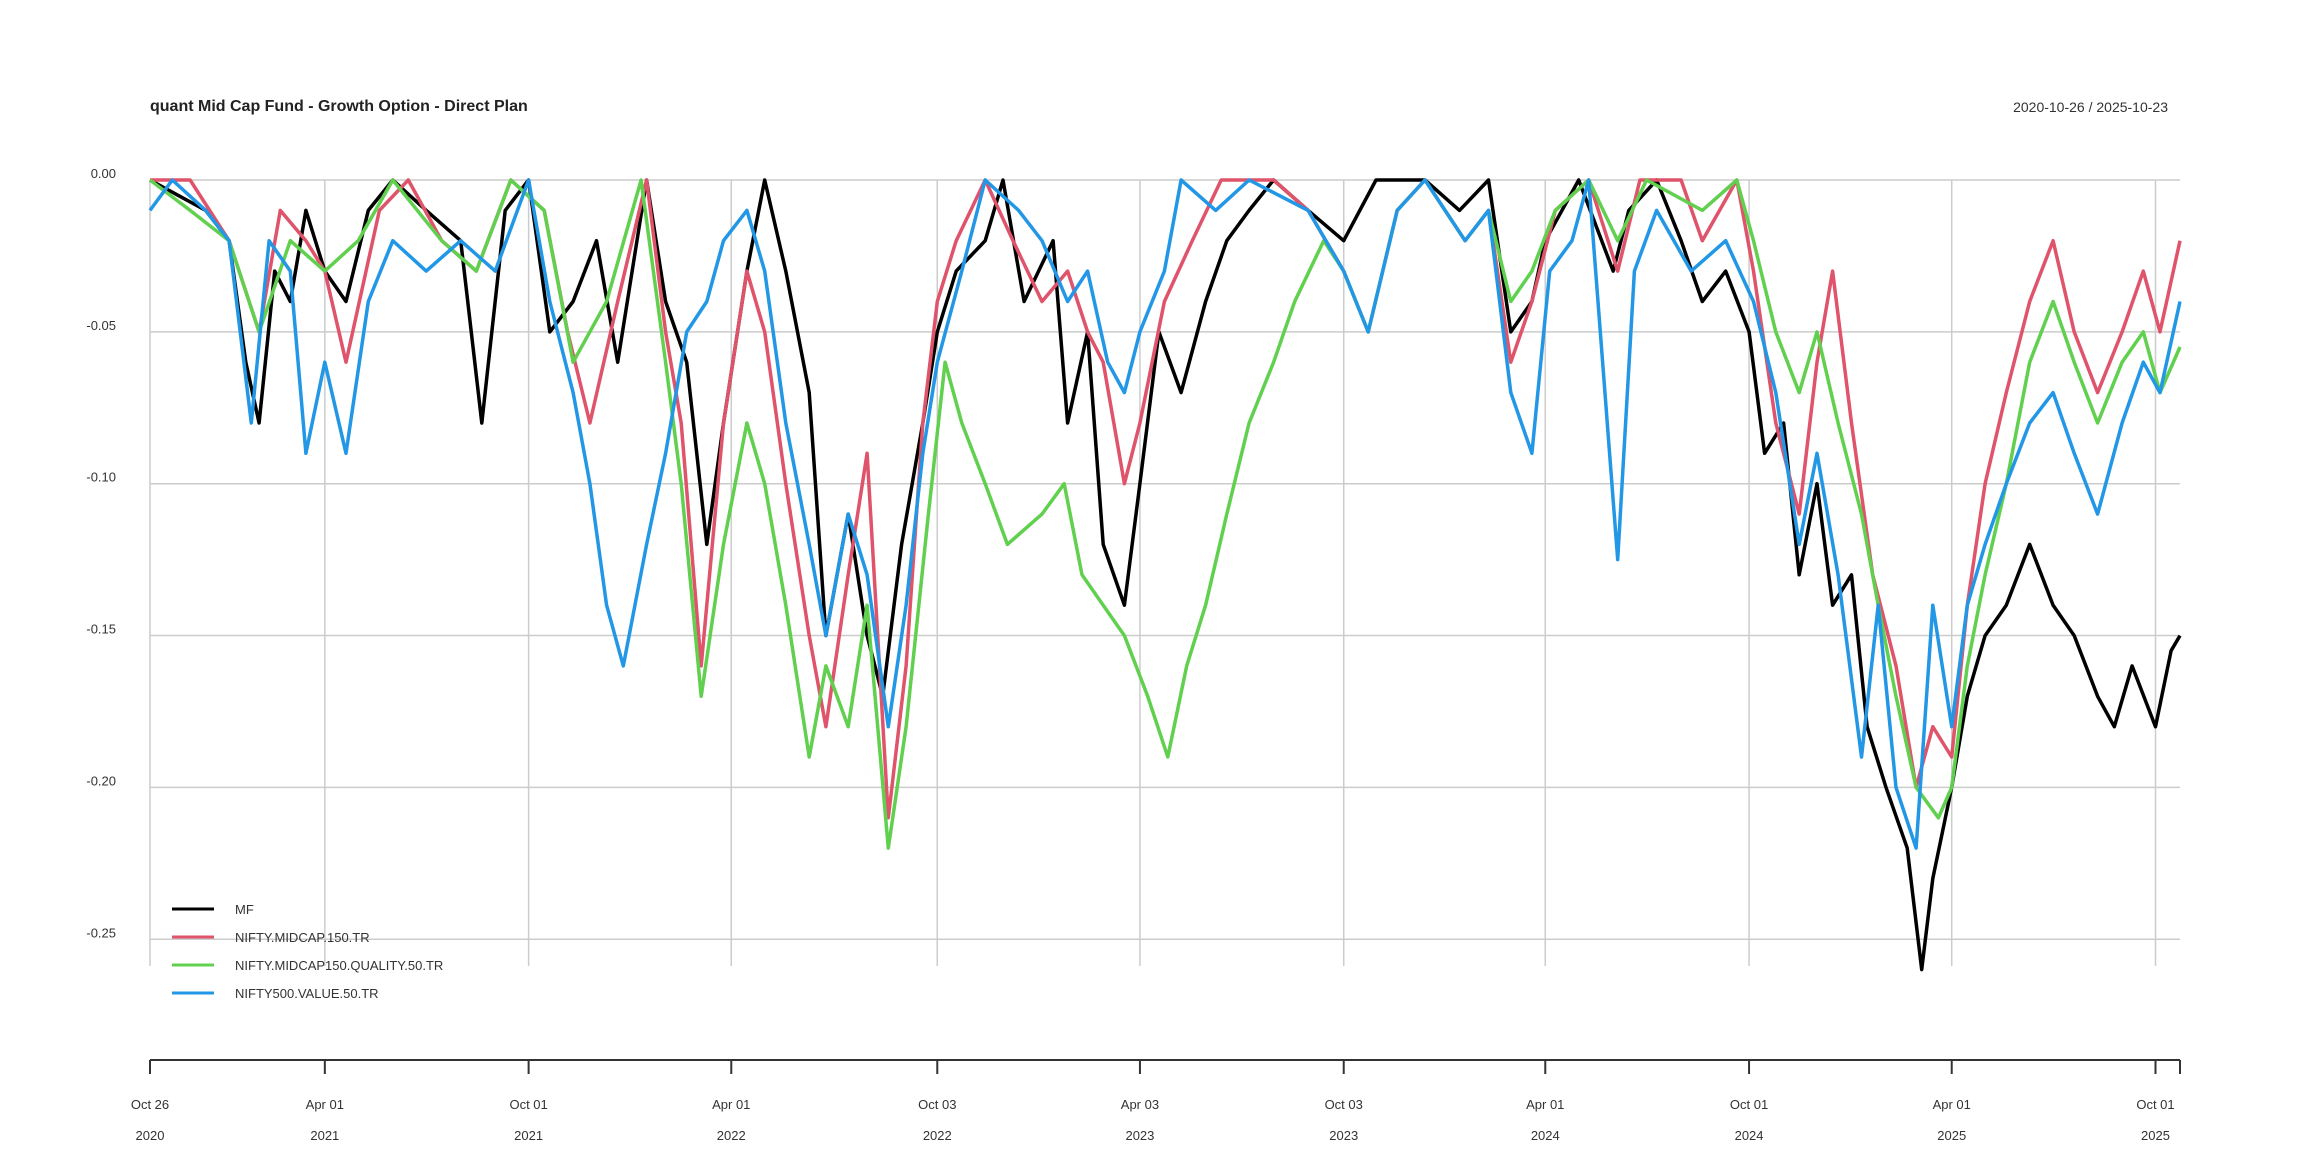 The width and height of the screenshot is (2304, 1152). Describe the element at coordinates (150, 1104) in the screenshot. I see `x-tick-label: Oct 26` at that location.